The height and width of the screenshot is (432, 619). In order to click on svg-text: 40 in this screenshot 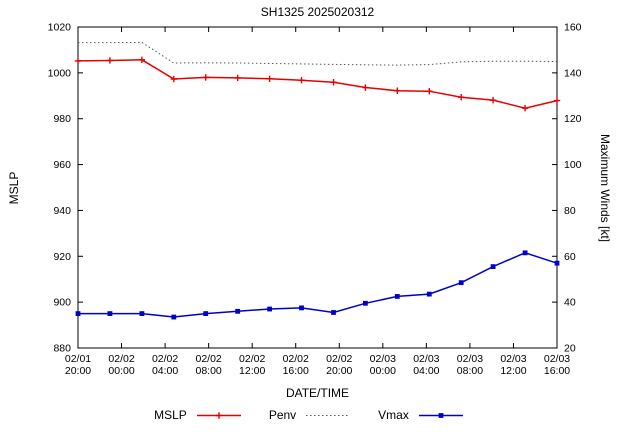, I will do `click(570, 303)`.